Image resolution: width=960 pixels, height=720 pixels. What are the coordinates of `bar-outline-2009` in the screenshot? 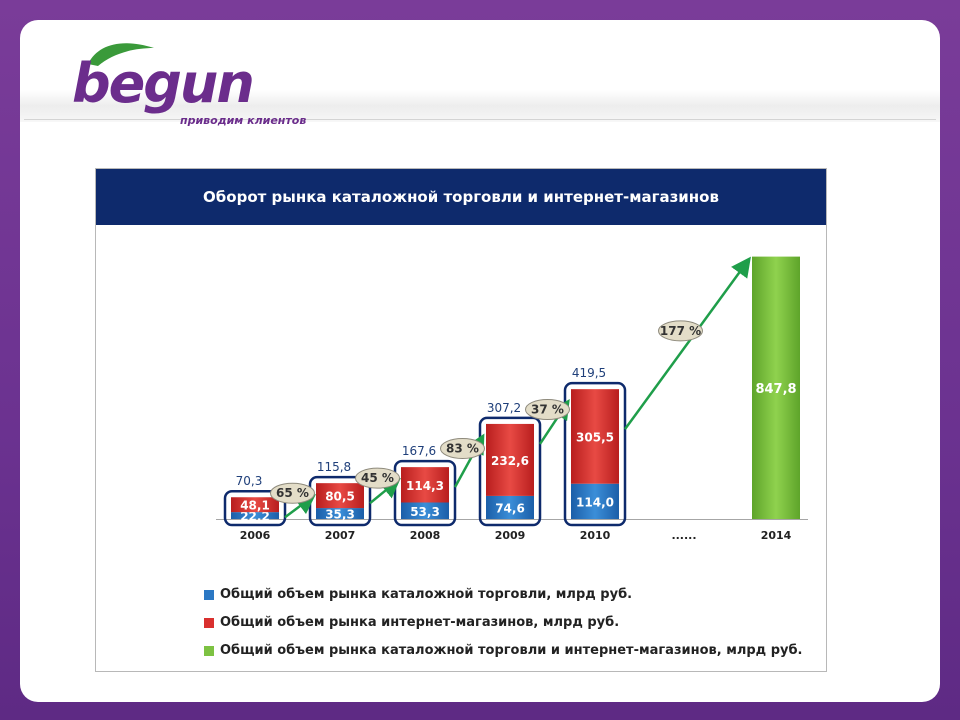 It's located at (510, 471).